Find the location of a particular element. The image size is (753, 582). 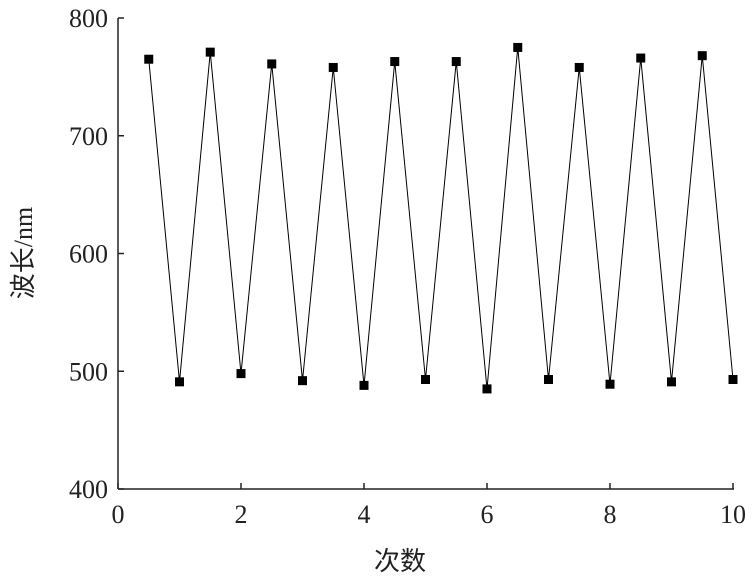

y-tick-label: 600 is located at coordinates (88, 254).